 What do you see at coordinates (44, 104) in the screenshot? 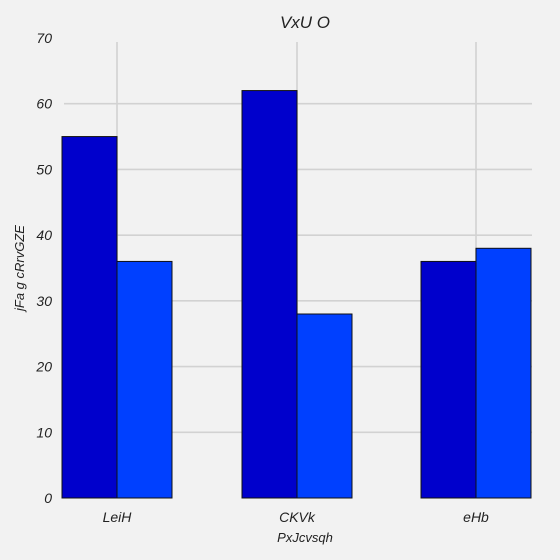
I see `y-tick-label: 60` at bounding box center [44, 104].